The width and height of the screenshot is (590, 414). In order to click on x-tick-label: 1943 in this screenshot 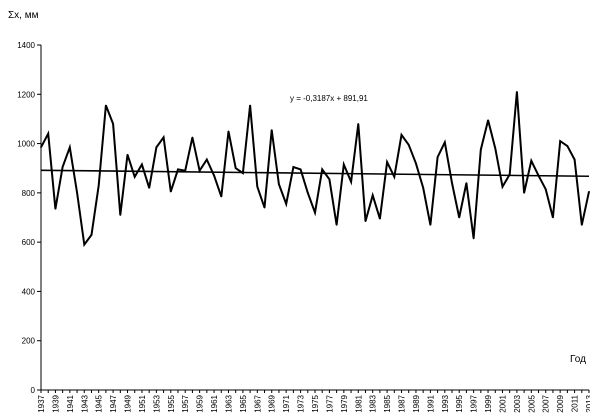, I will do `click(84, 403)`.